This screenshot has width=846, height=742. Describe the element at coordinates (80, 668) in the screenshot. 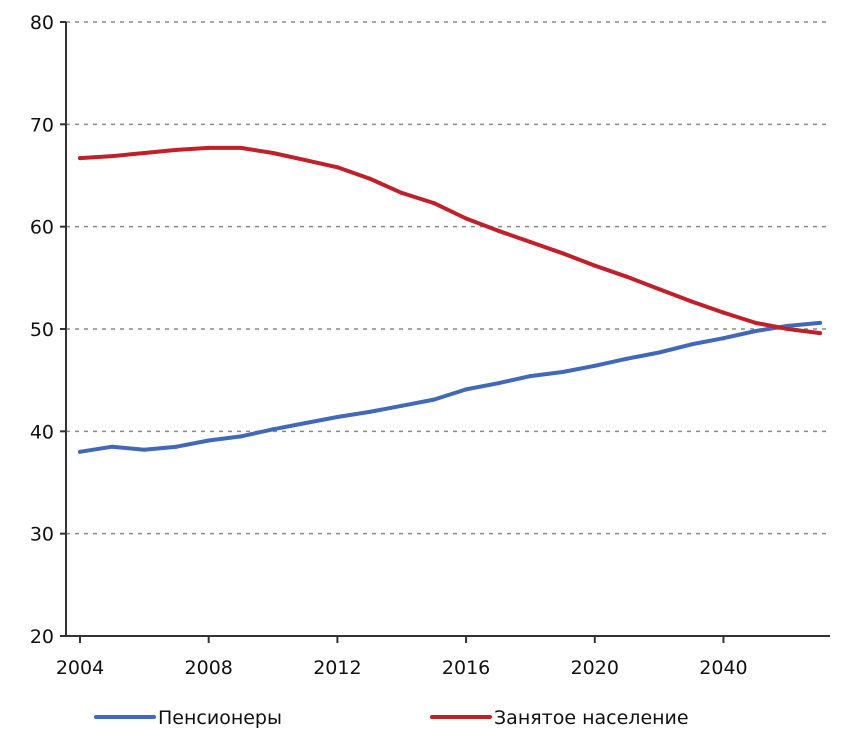

I see `x-tick-label: 2004` at that location.